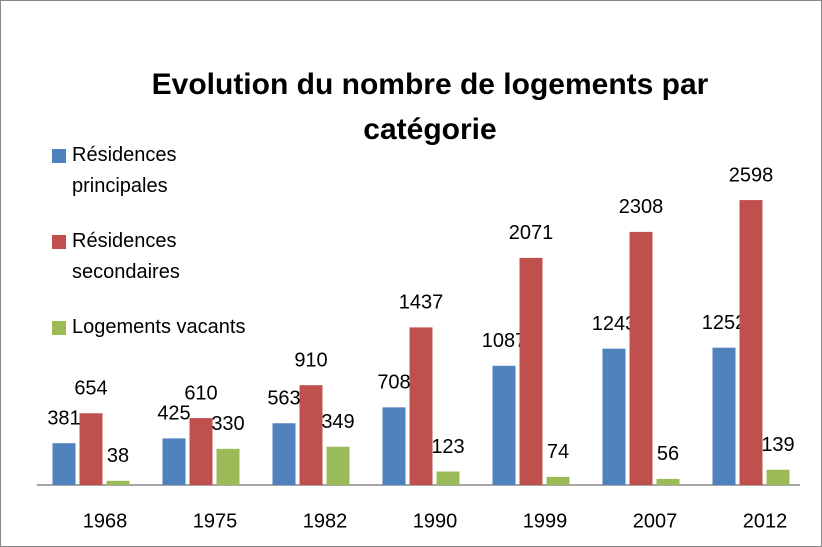 The height and width of the screenshot is (547, 822). What do you see at coordinates (668, 454) in the screenshot?
I see `data-label: 56` at bounding box center [668, 454].